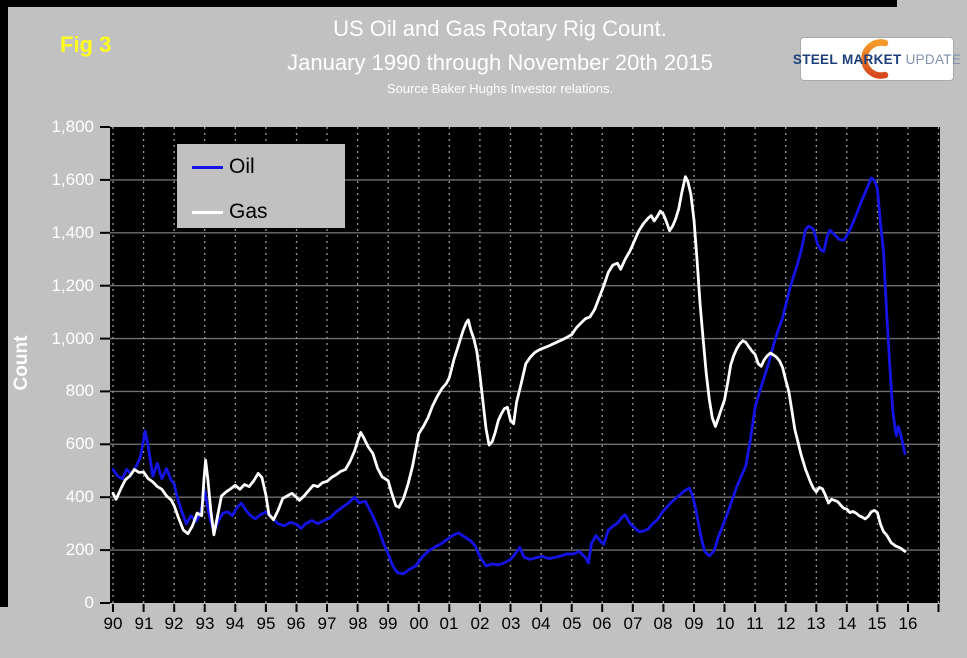 This screenshot has width=967, height=658. What do you see at coordinates (500, 62) in the screenshot?
I see `chart-subtitle: January 1990 through November 20th 2015` at bounding box center [500, 62].